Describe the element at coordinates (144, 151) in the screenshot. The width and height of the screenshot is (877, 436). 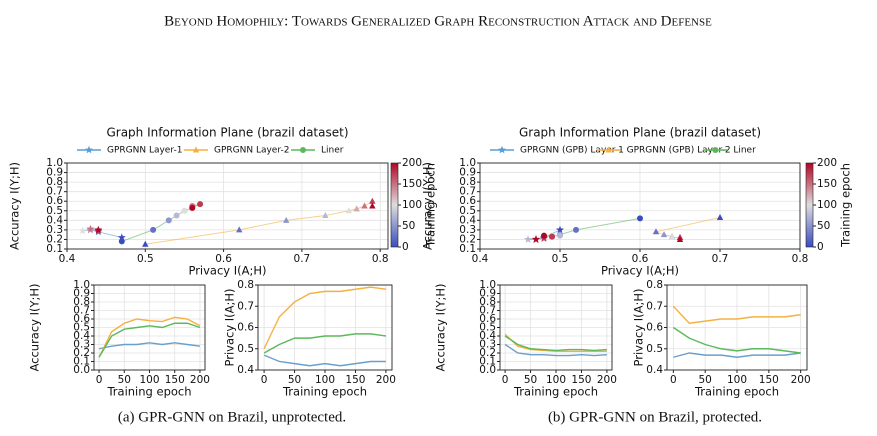
I see `legend-label: GPRGNN Layer-1` at that location.